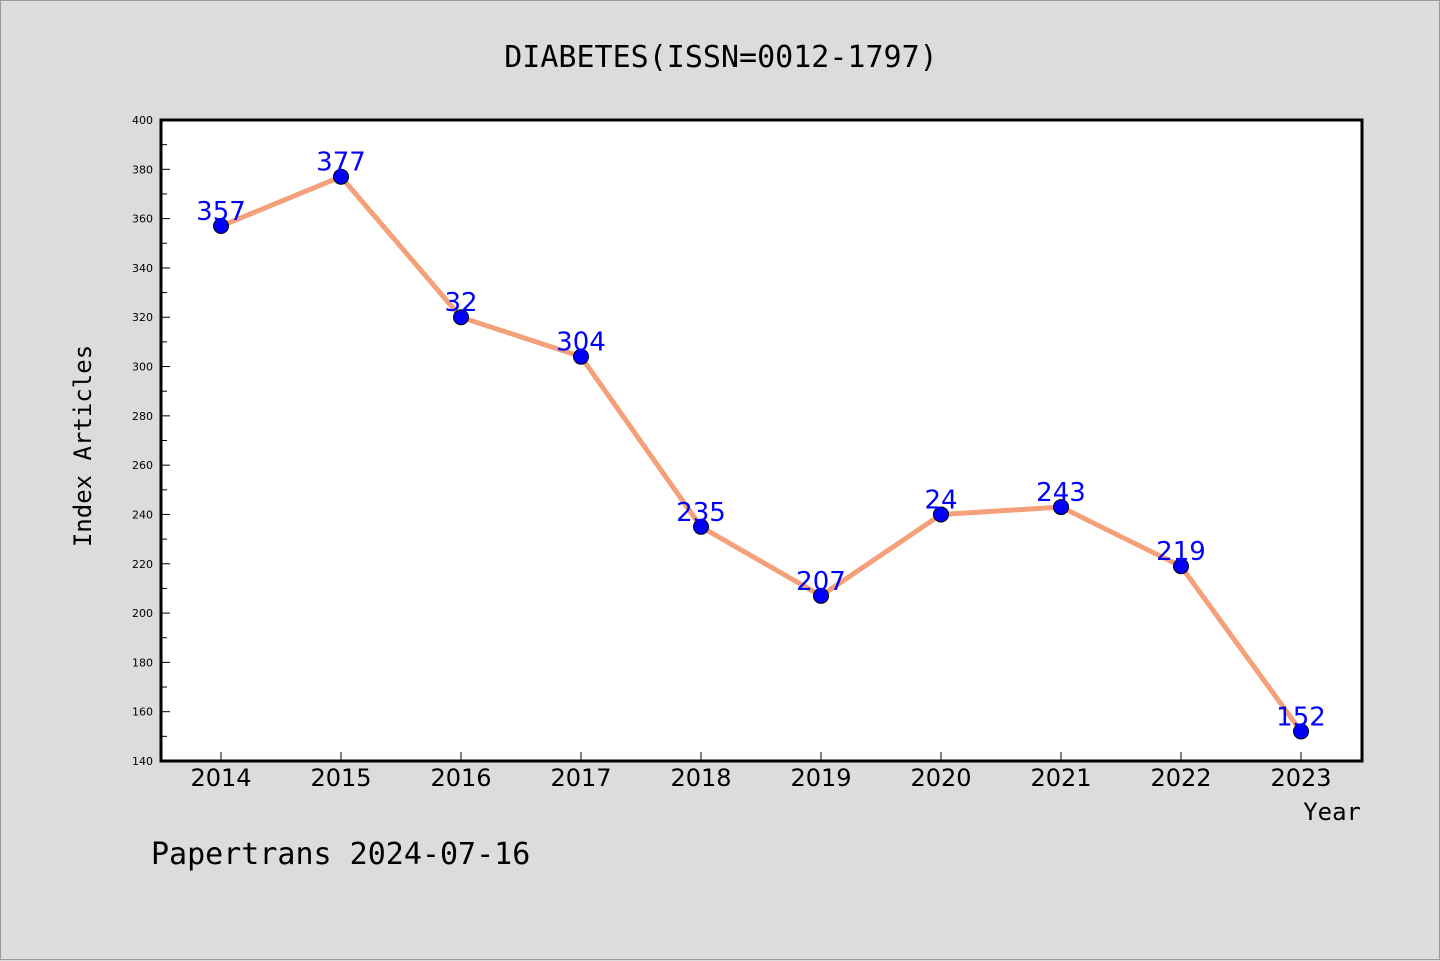  What do you see at coordinates (142, 514) in the screenshot?
I see `y-tick-label: 240` at bounding box center [142, 514].